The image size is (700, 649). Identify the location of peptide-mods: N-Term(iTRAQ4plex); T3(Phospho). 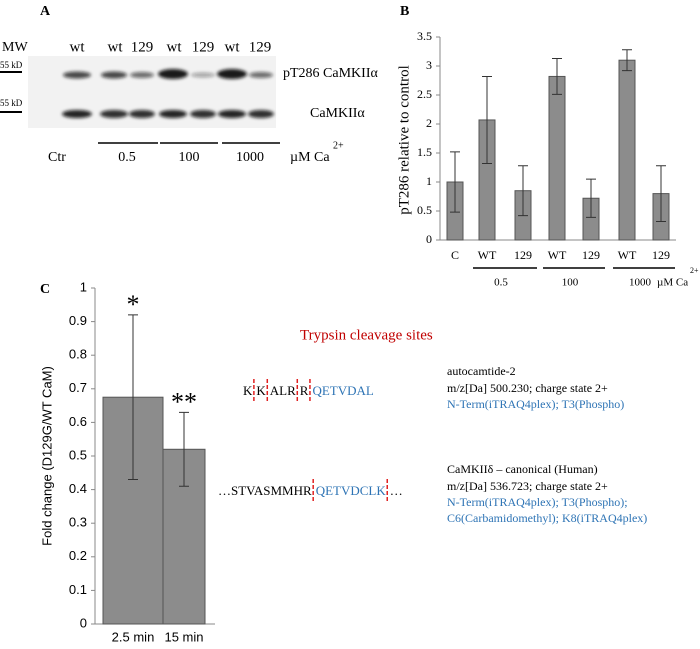
(535, 404).